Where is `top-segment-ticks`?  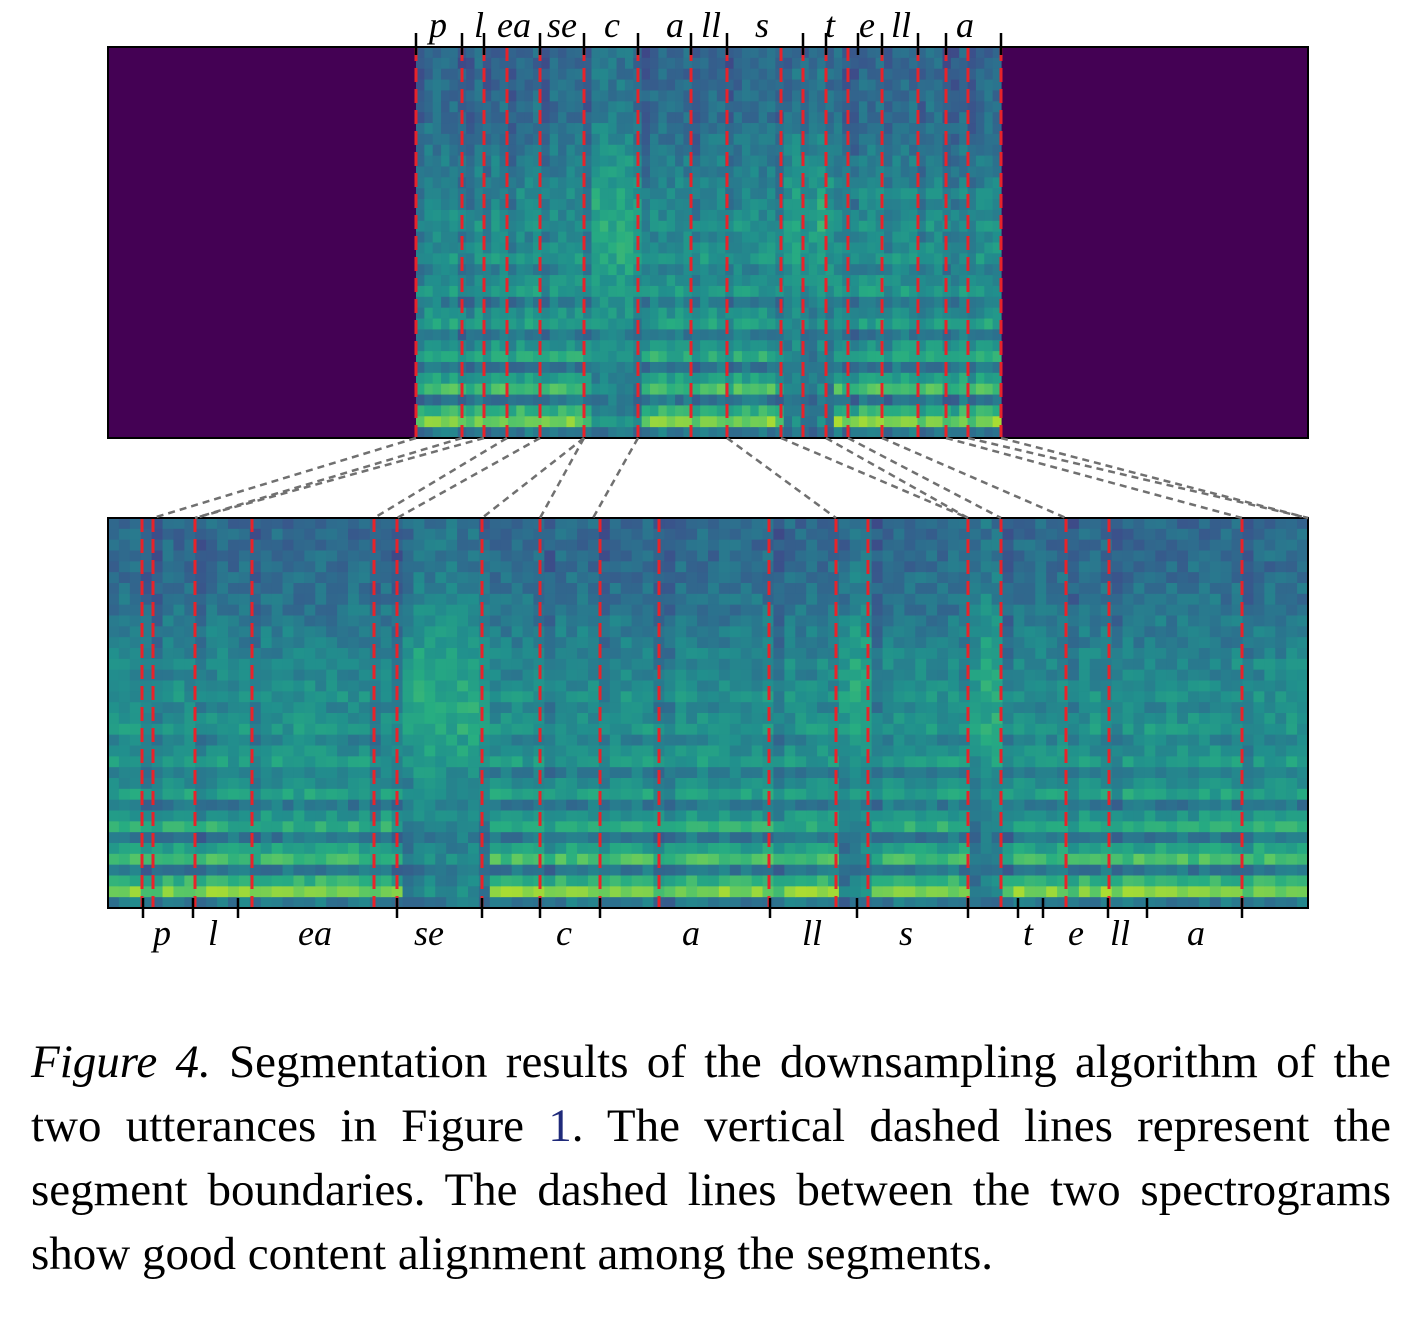 top-segment-ticks is located at coordinates (708, 44).